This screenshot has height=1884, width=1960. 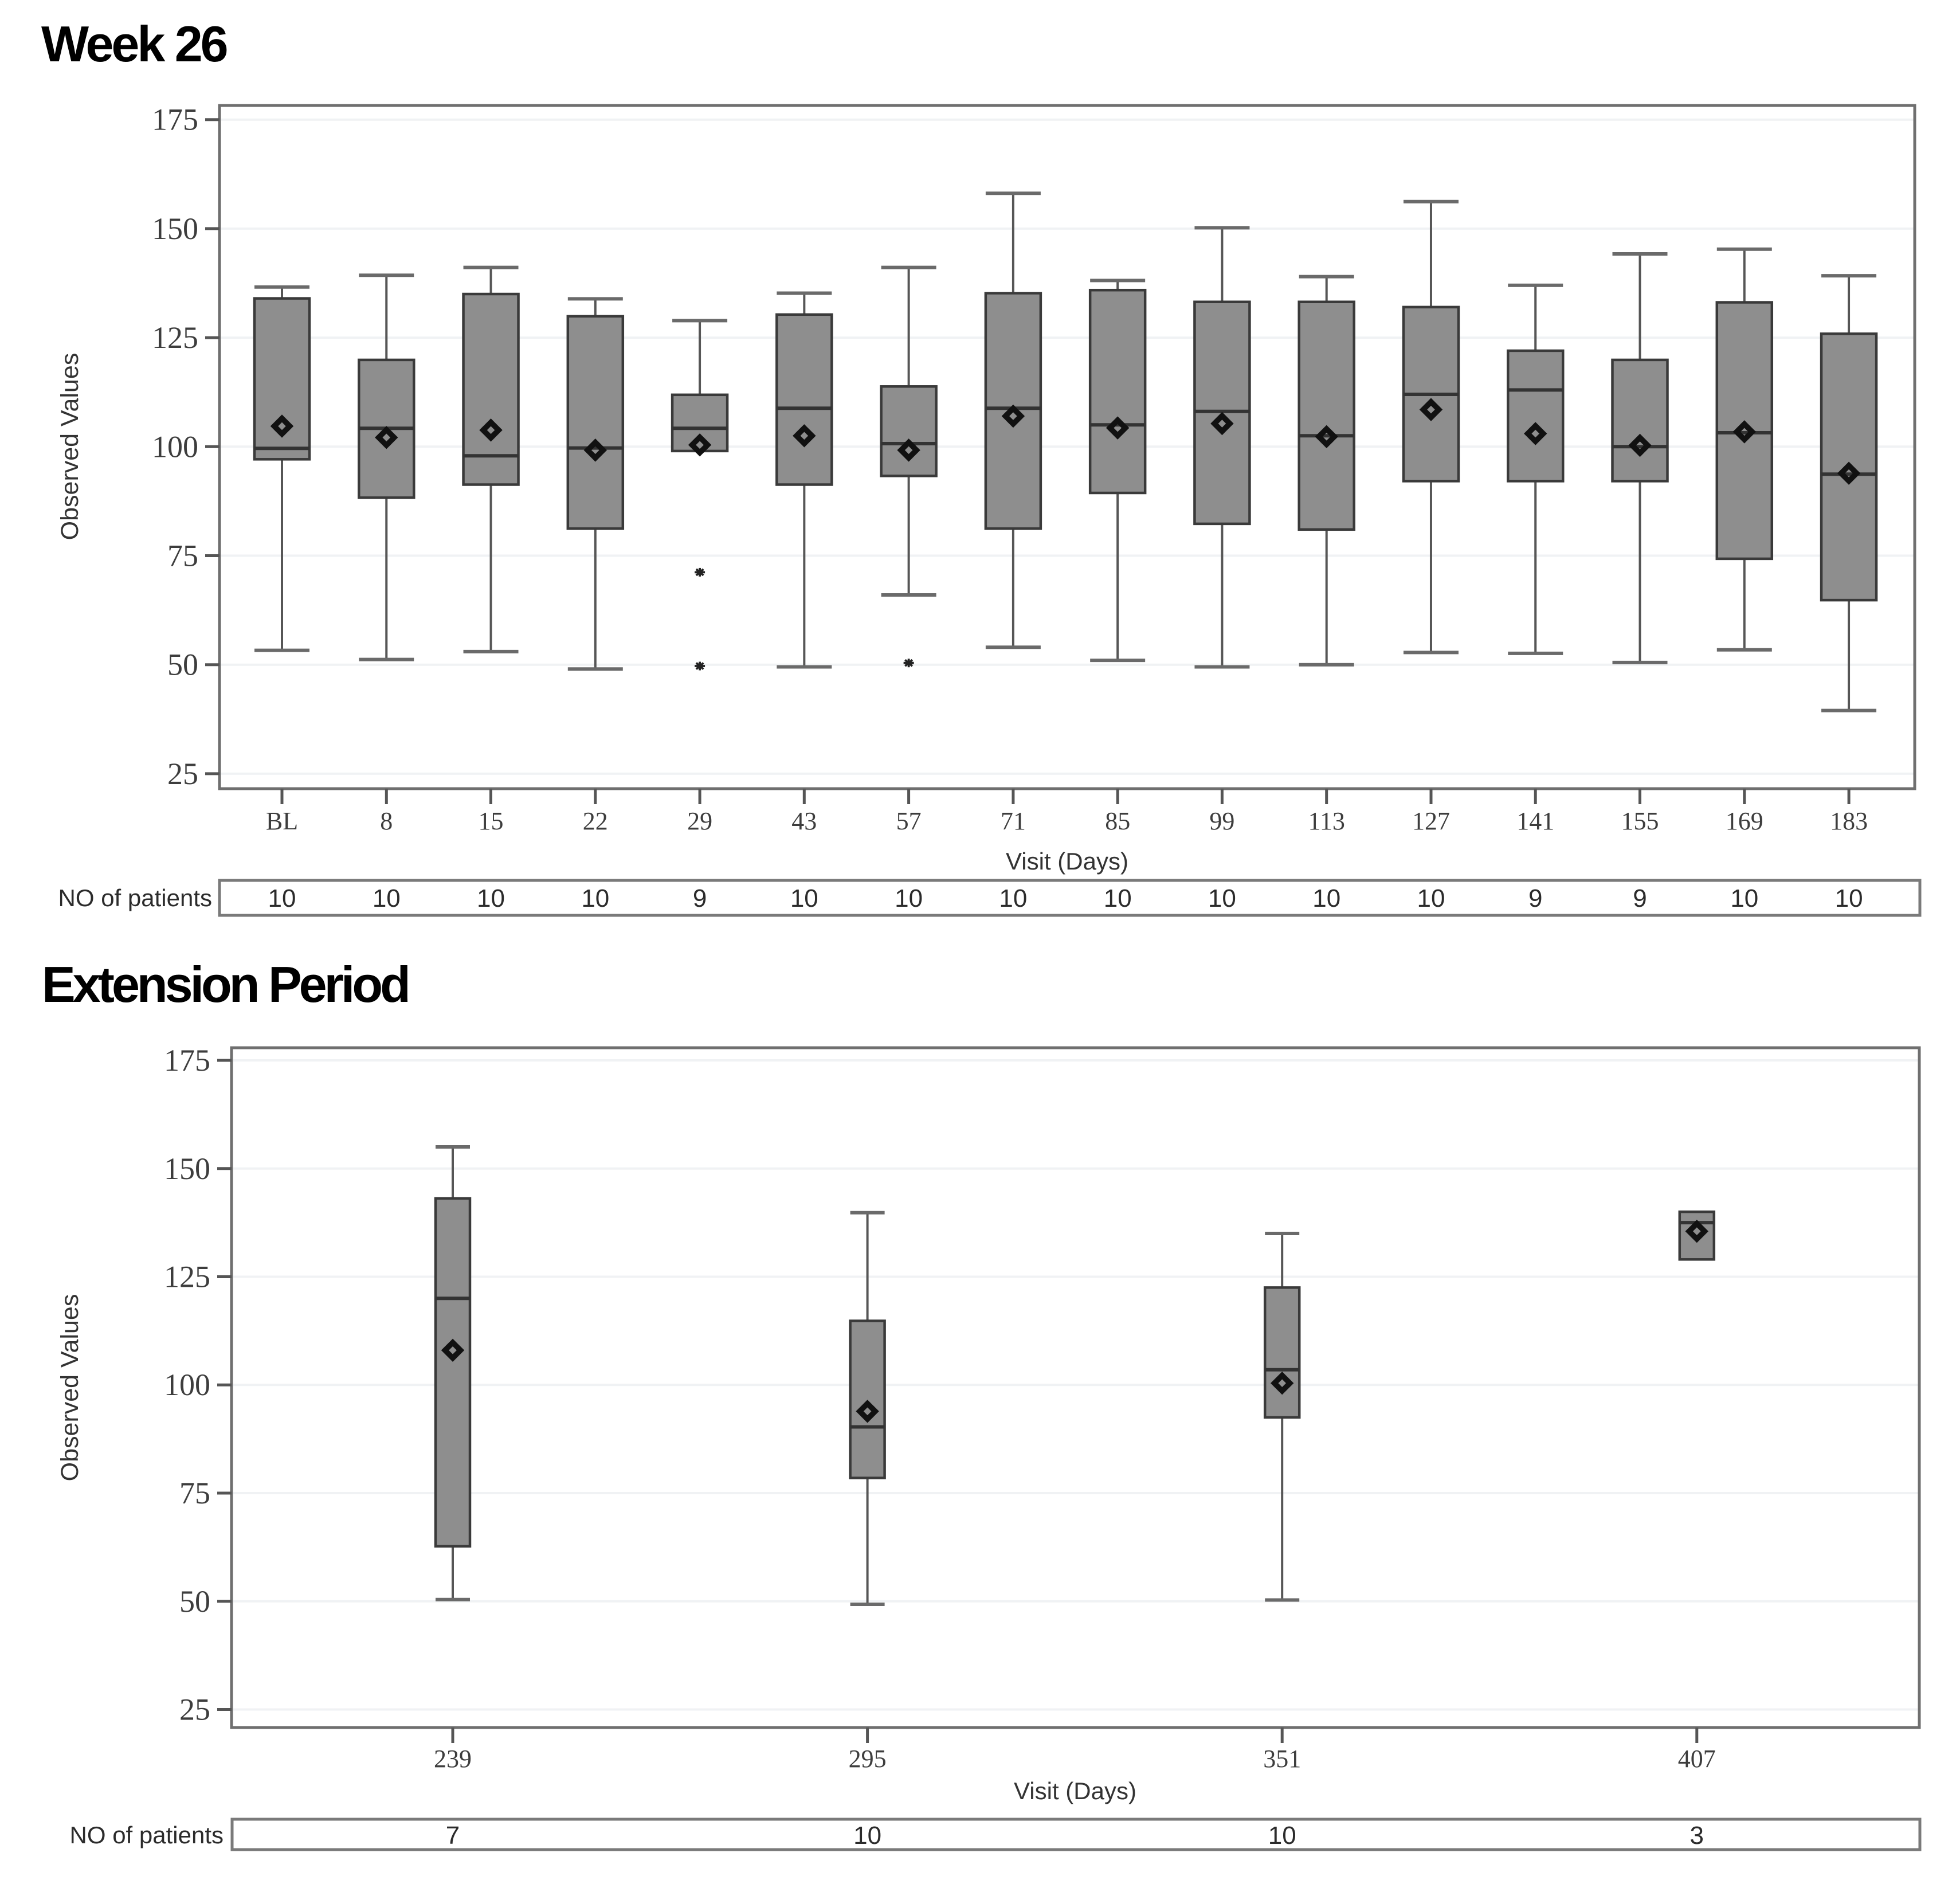 What do you see at coordinates (386, 821) in the screenshot?
I see `svg-text: 8` at bounding box center [386, 821].